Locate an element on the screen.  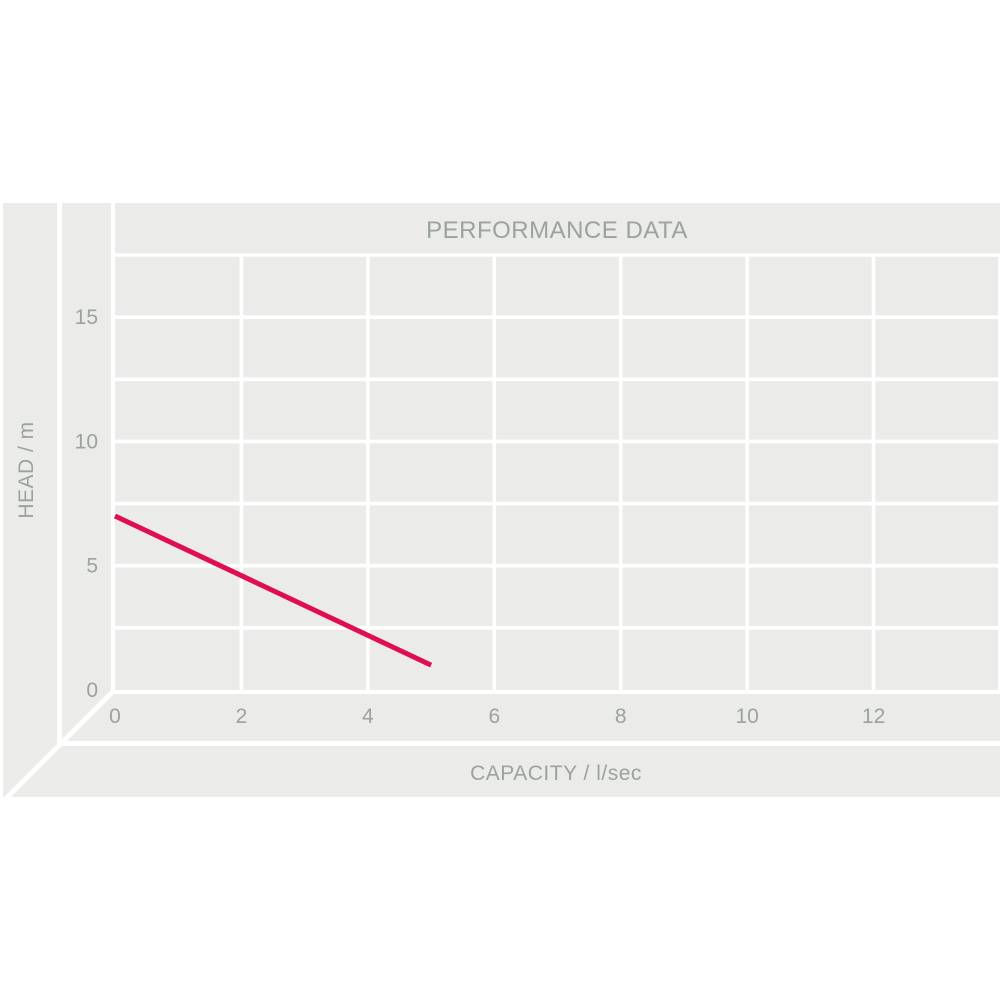
x-tick-label-10: 10 is located at coordinates (746, 716).